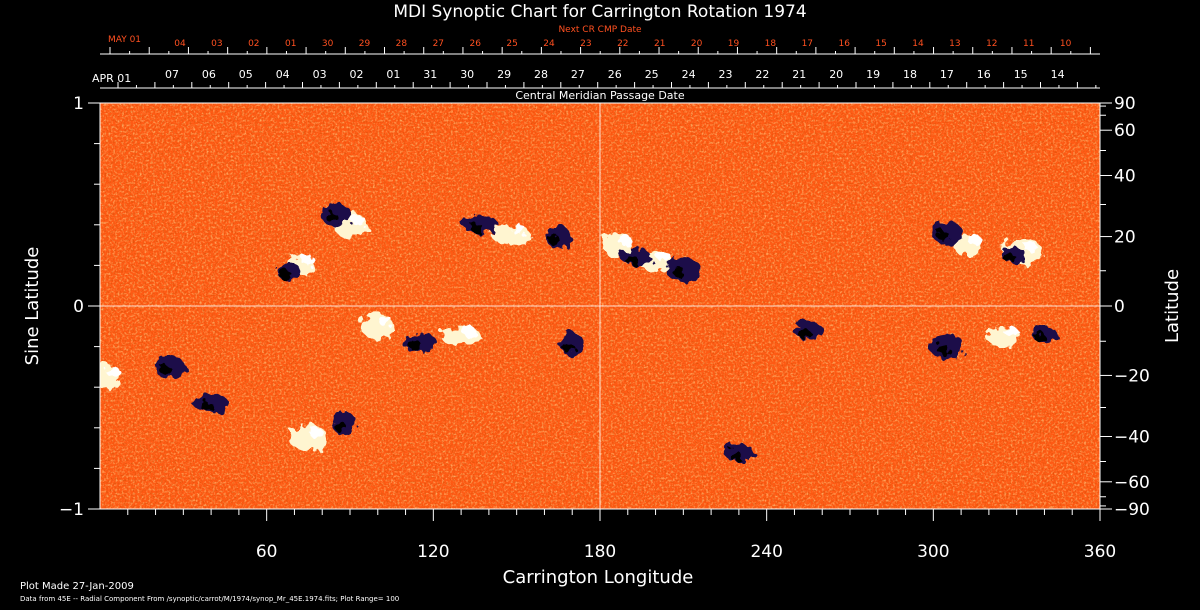  I want to click on second-axis-tick-label: 20, so click(836, 74).